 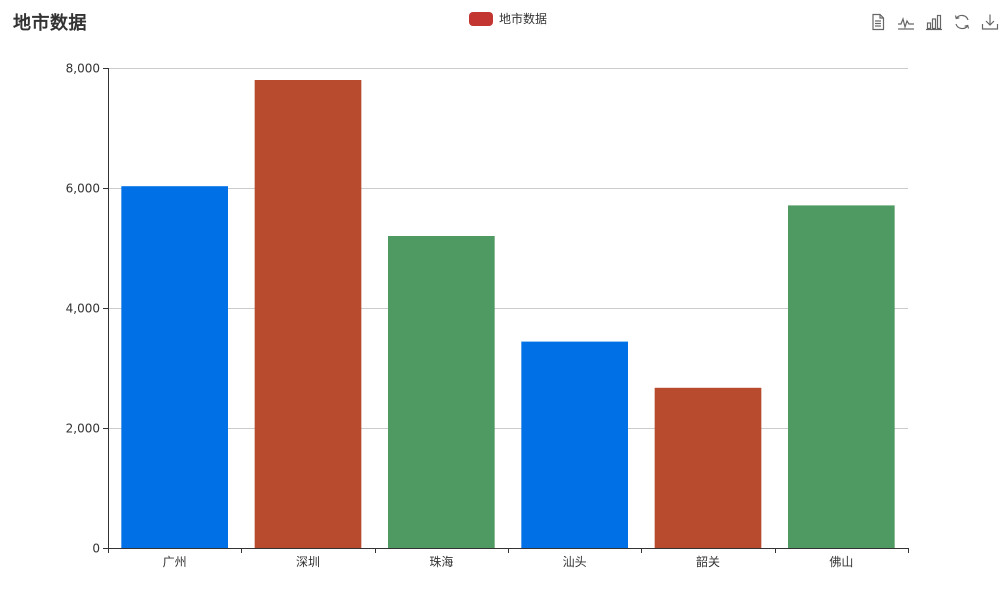 I want to click on restore-icon, so click(x=962, y=22).